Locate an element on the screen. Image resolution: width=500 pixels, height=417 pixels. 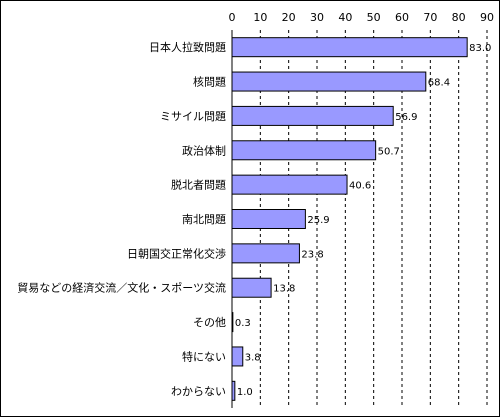
value-label: 83.0 is located at coordinates (480, 48).